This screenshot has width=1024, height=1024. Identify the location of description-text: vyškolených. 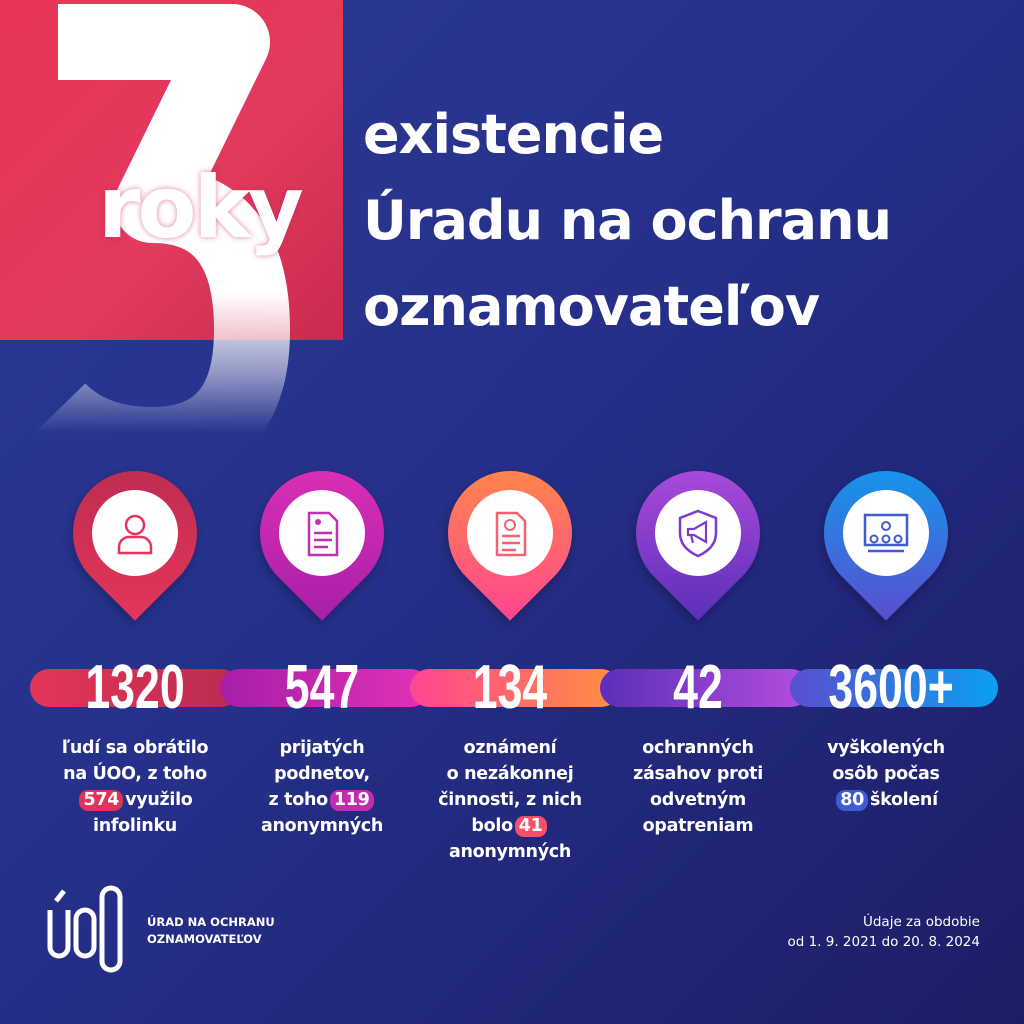
(886, 748).